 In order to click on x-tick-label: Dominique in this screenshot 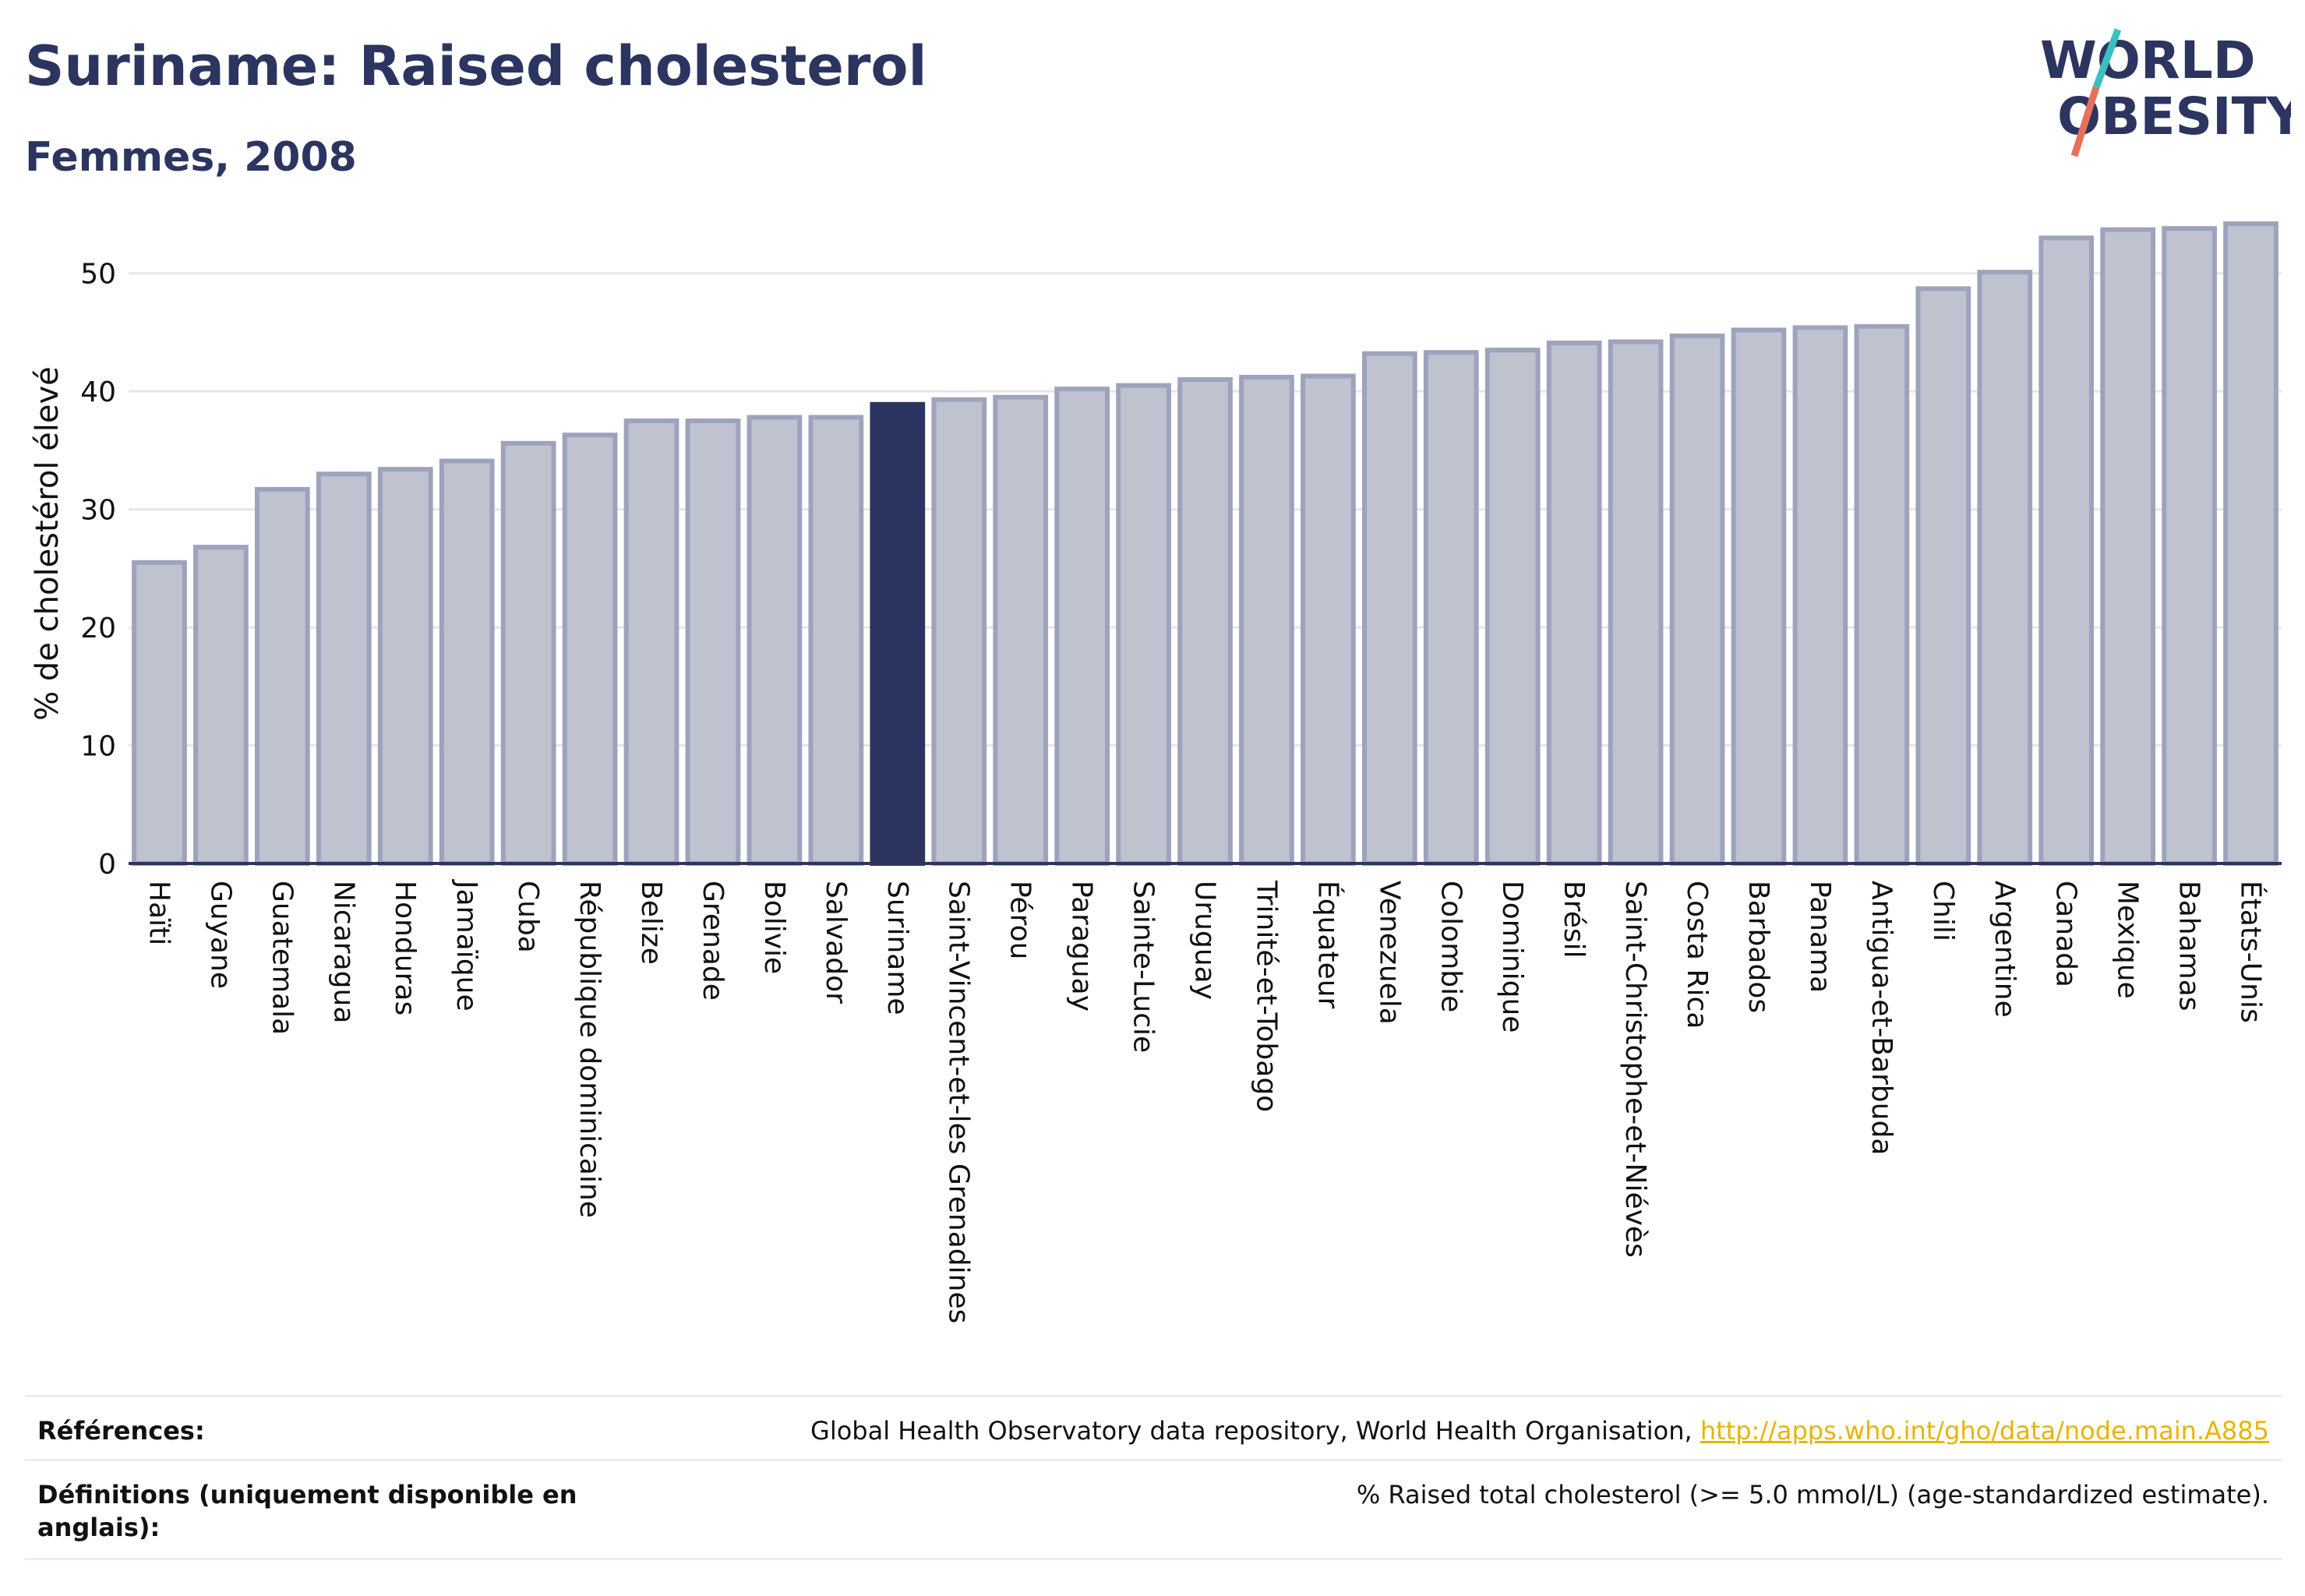, I will do `click(1512, 957)`.